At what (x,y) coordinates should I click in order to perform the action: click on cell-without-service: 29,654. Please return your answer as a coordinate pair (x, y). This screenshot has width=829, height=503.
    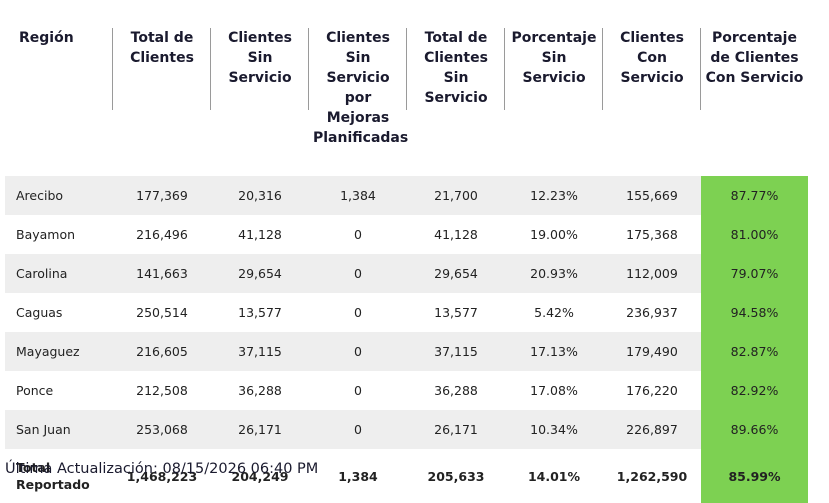
    Looking at the image, I should click on (260, 273).